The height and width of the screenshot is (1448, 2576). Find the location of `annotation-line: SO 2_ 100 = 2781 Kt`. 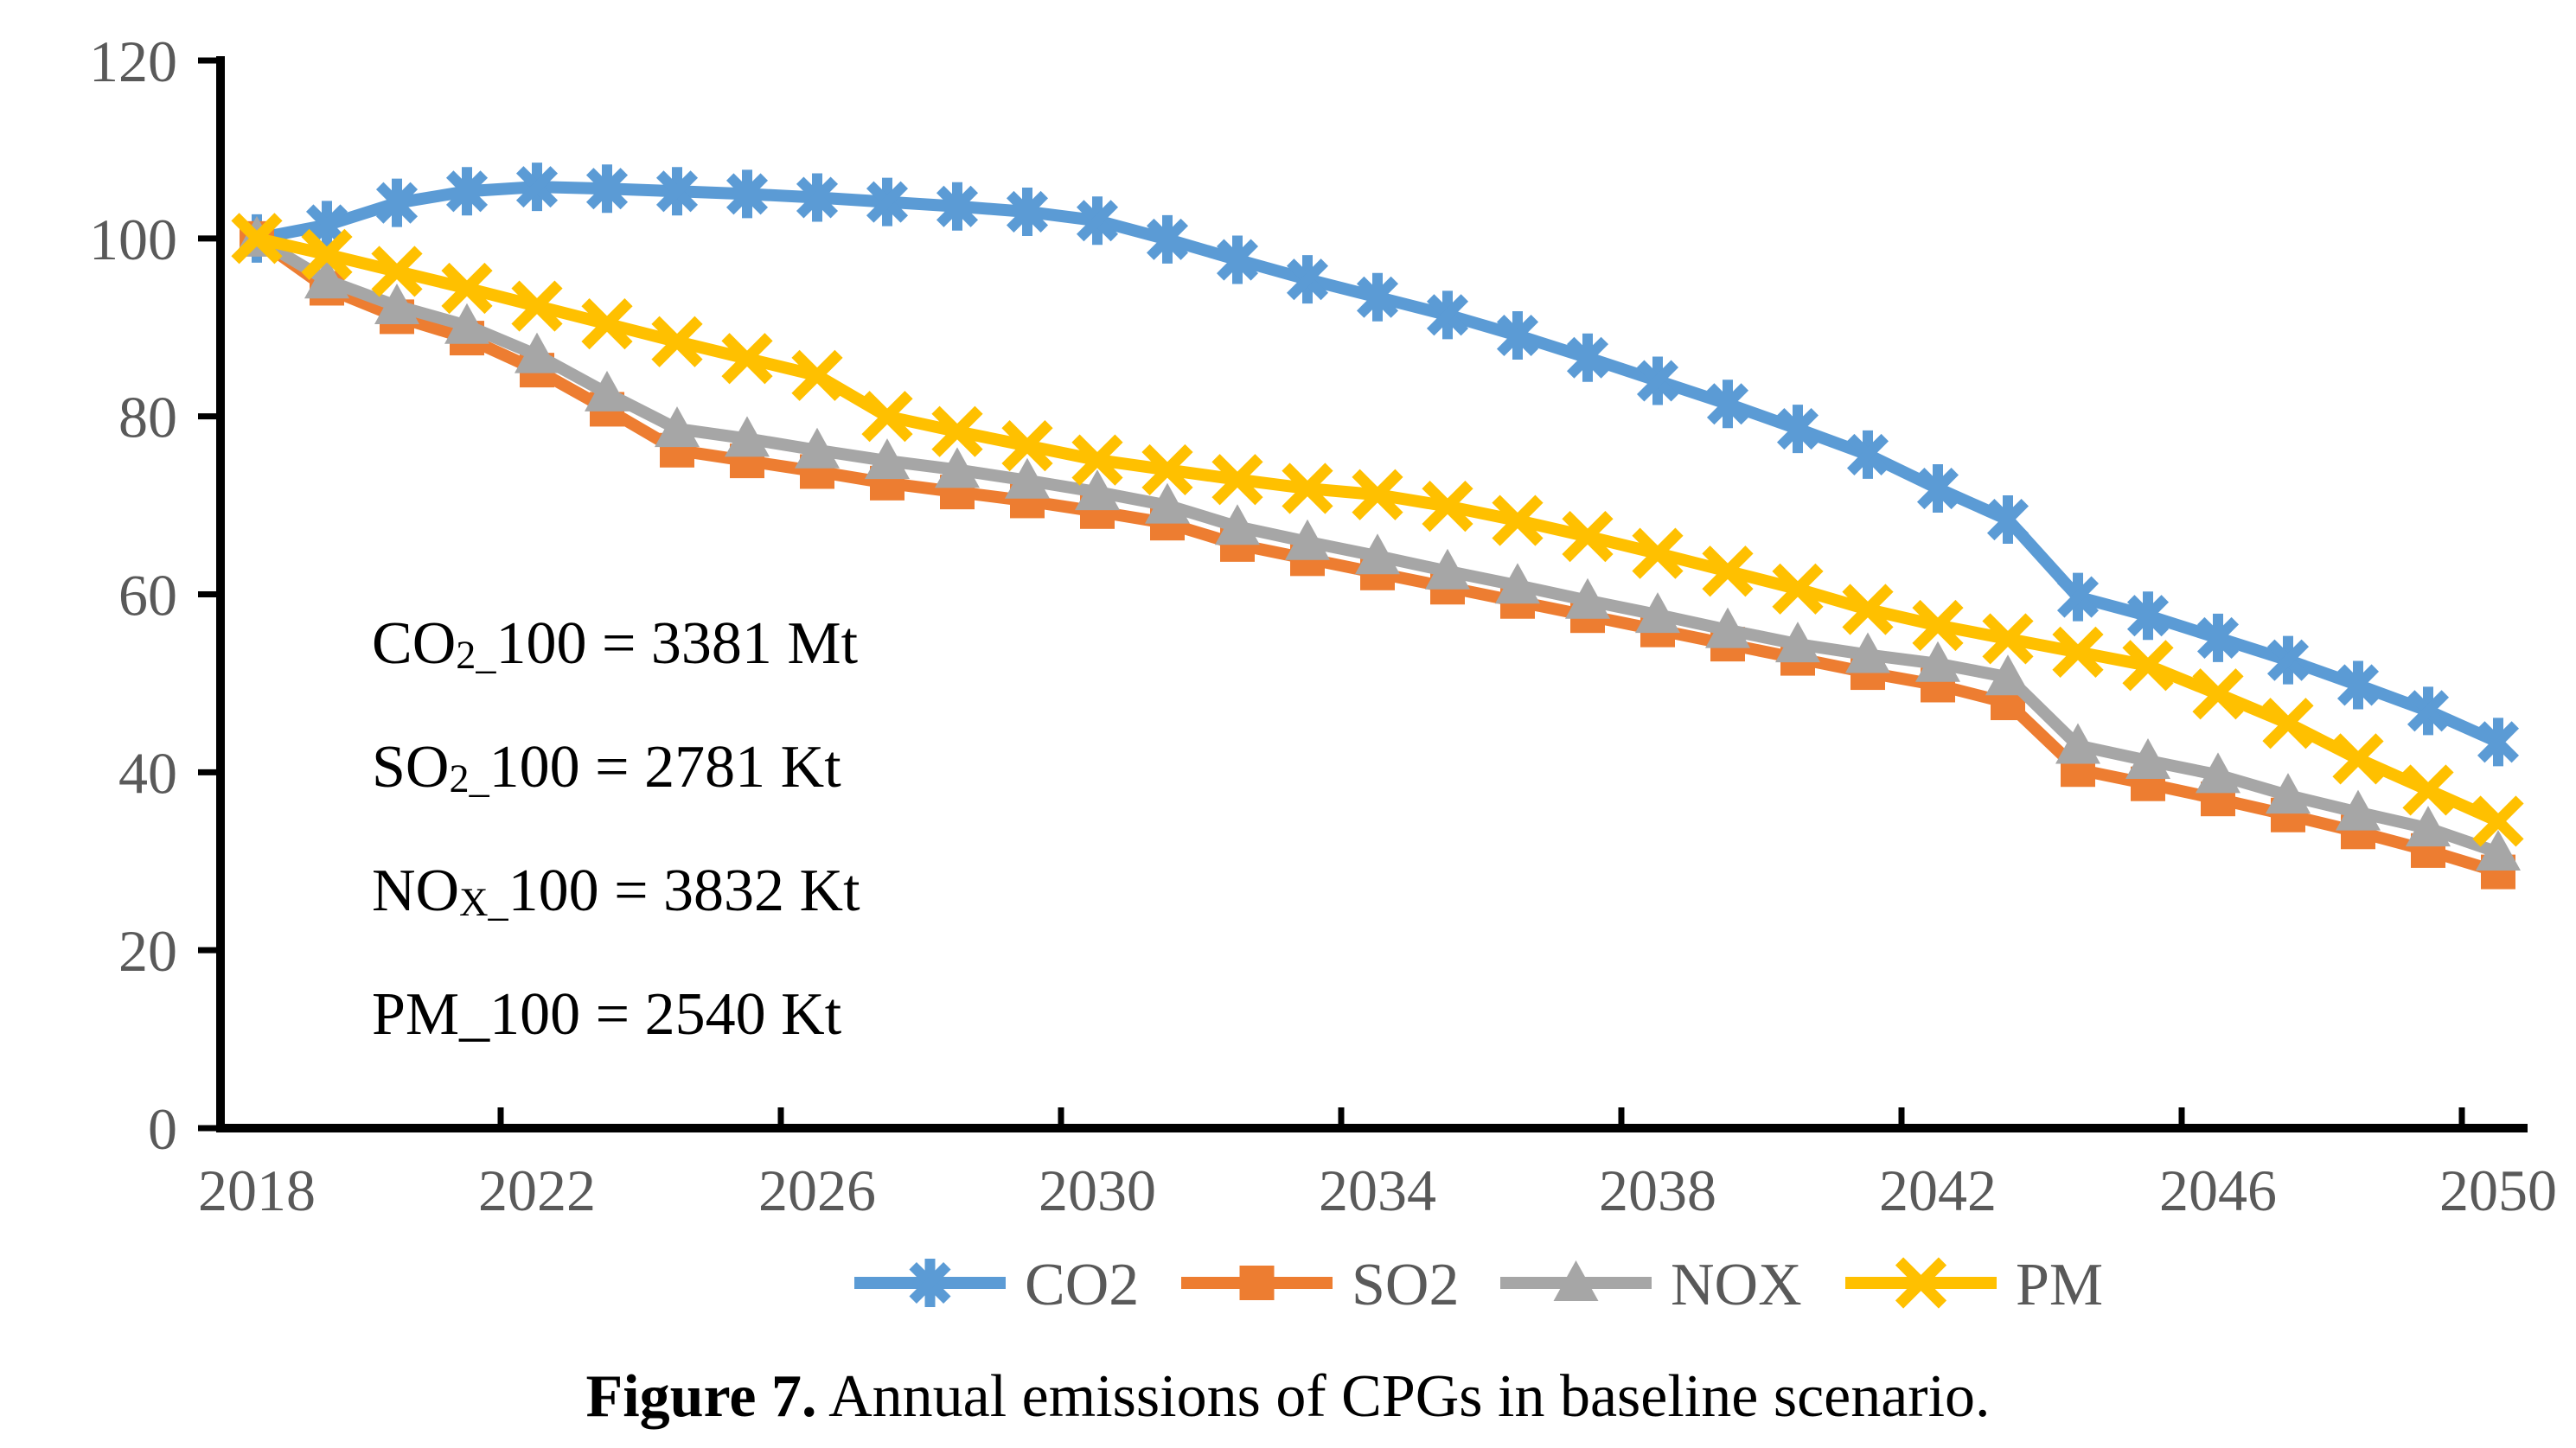

annotation-line: SO 2_ 100 = 2781 Kt is located at coordinates (607, 767).